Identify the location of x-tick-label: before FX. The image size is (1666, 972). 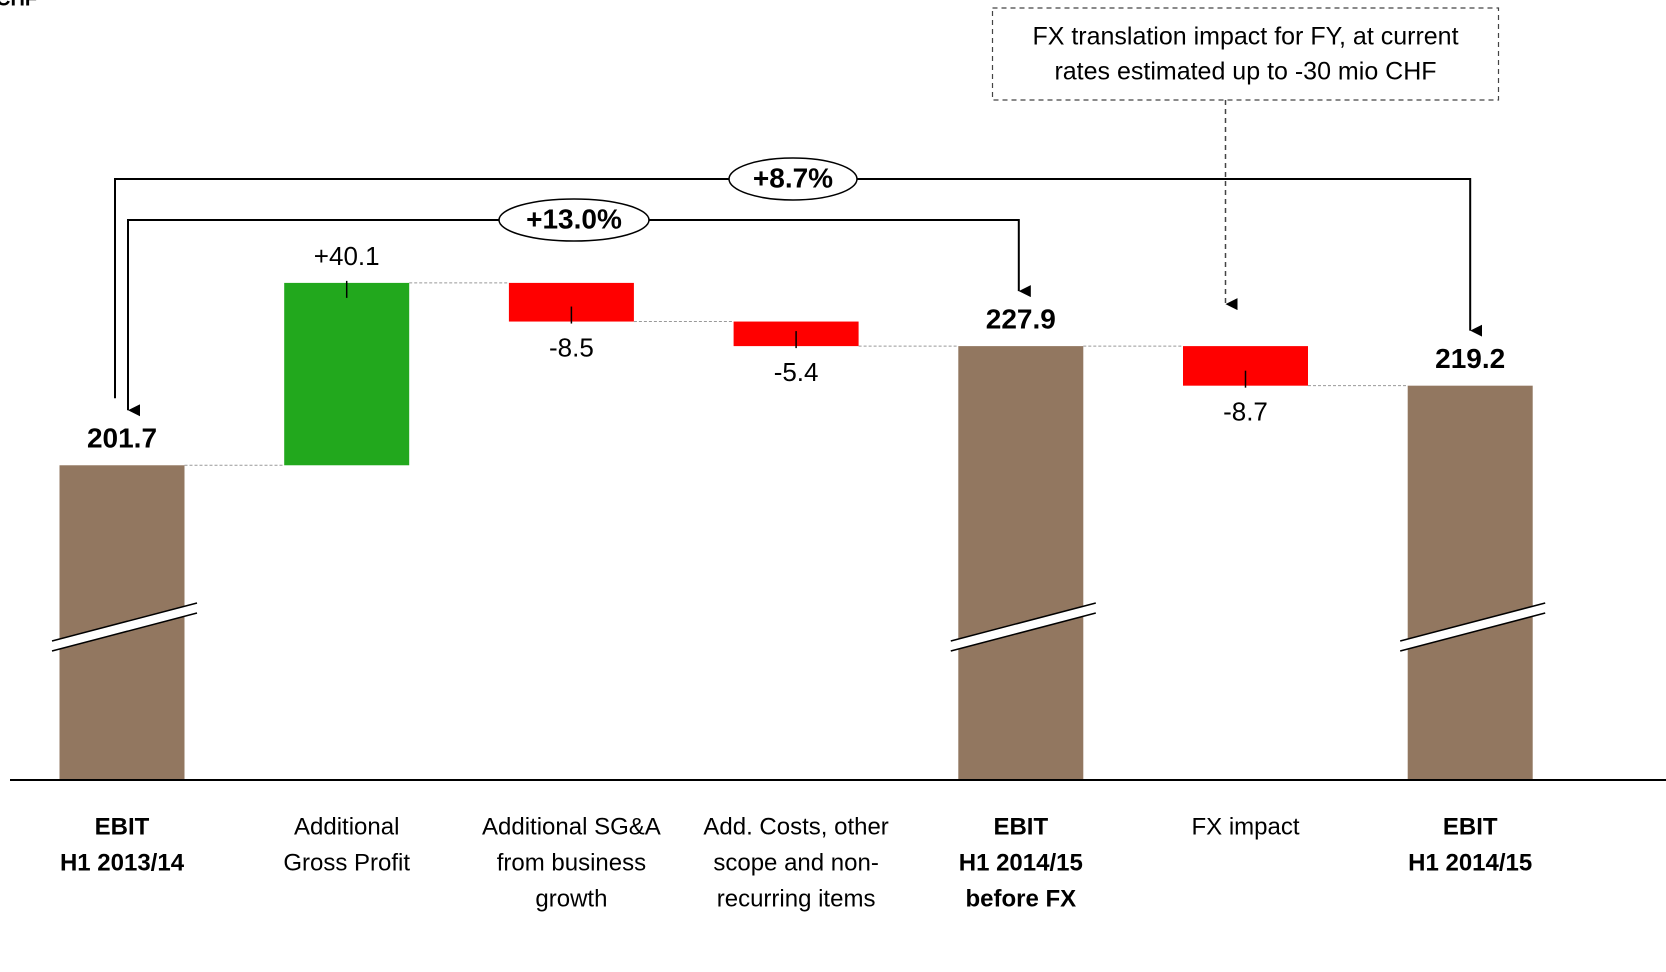
(1020, 898).